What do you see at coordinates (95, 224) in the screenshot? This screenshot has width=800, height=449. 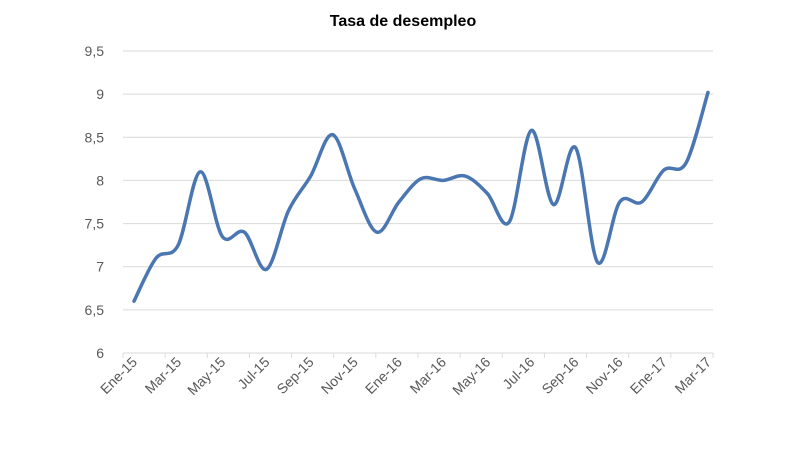 I see `y-tick-label: 7,5` at bounding box center [95, 224].